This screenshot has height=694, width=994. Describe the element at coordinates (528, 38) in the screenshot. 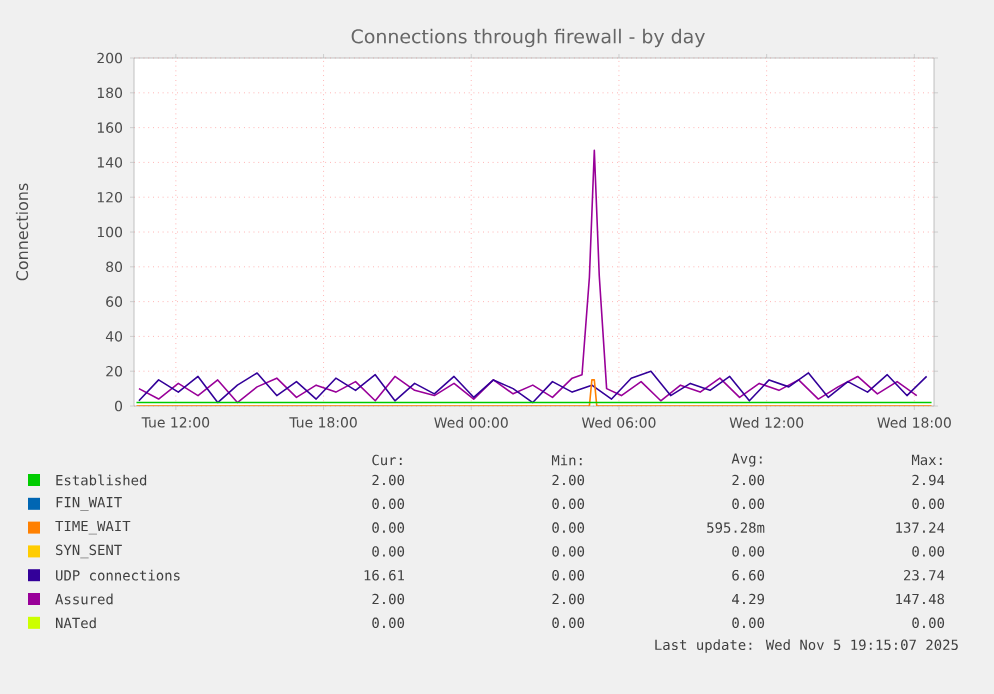

I see `chart-title: Connections through firewall - by day` at that location.